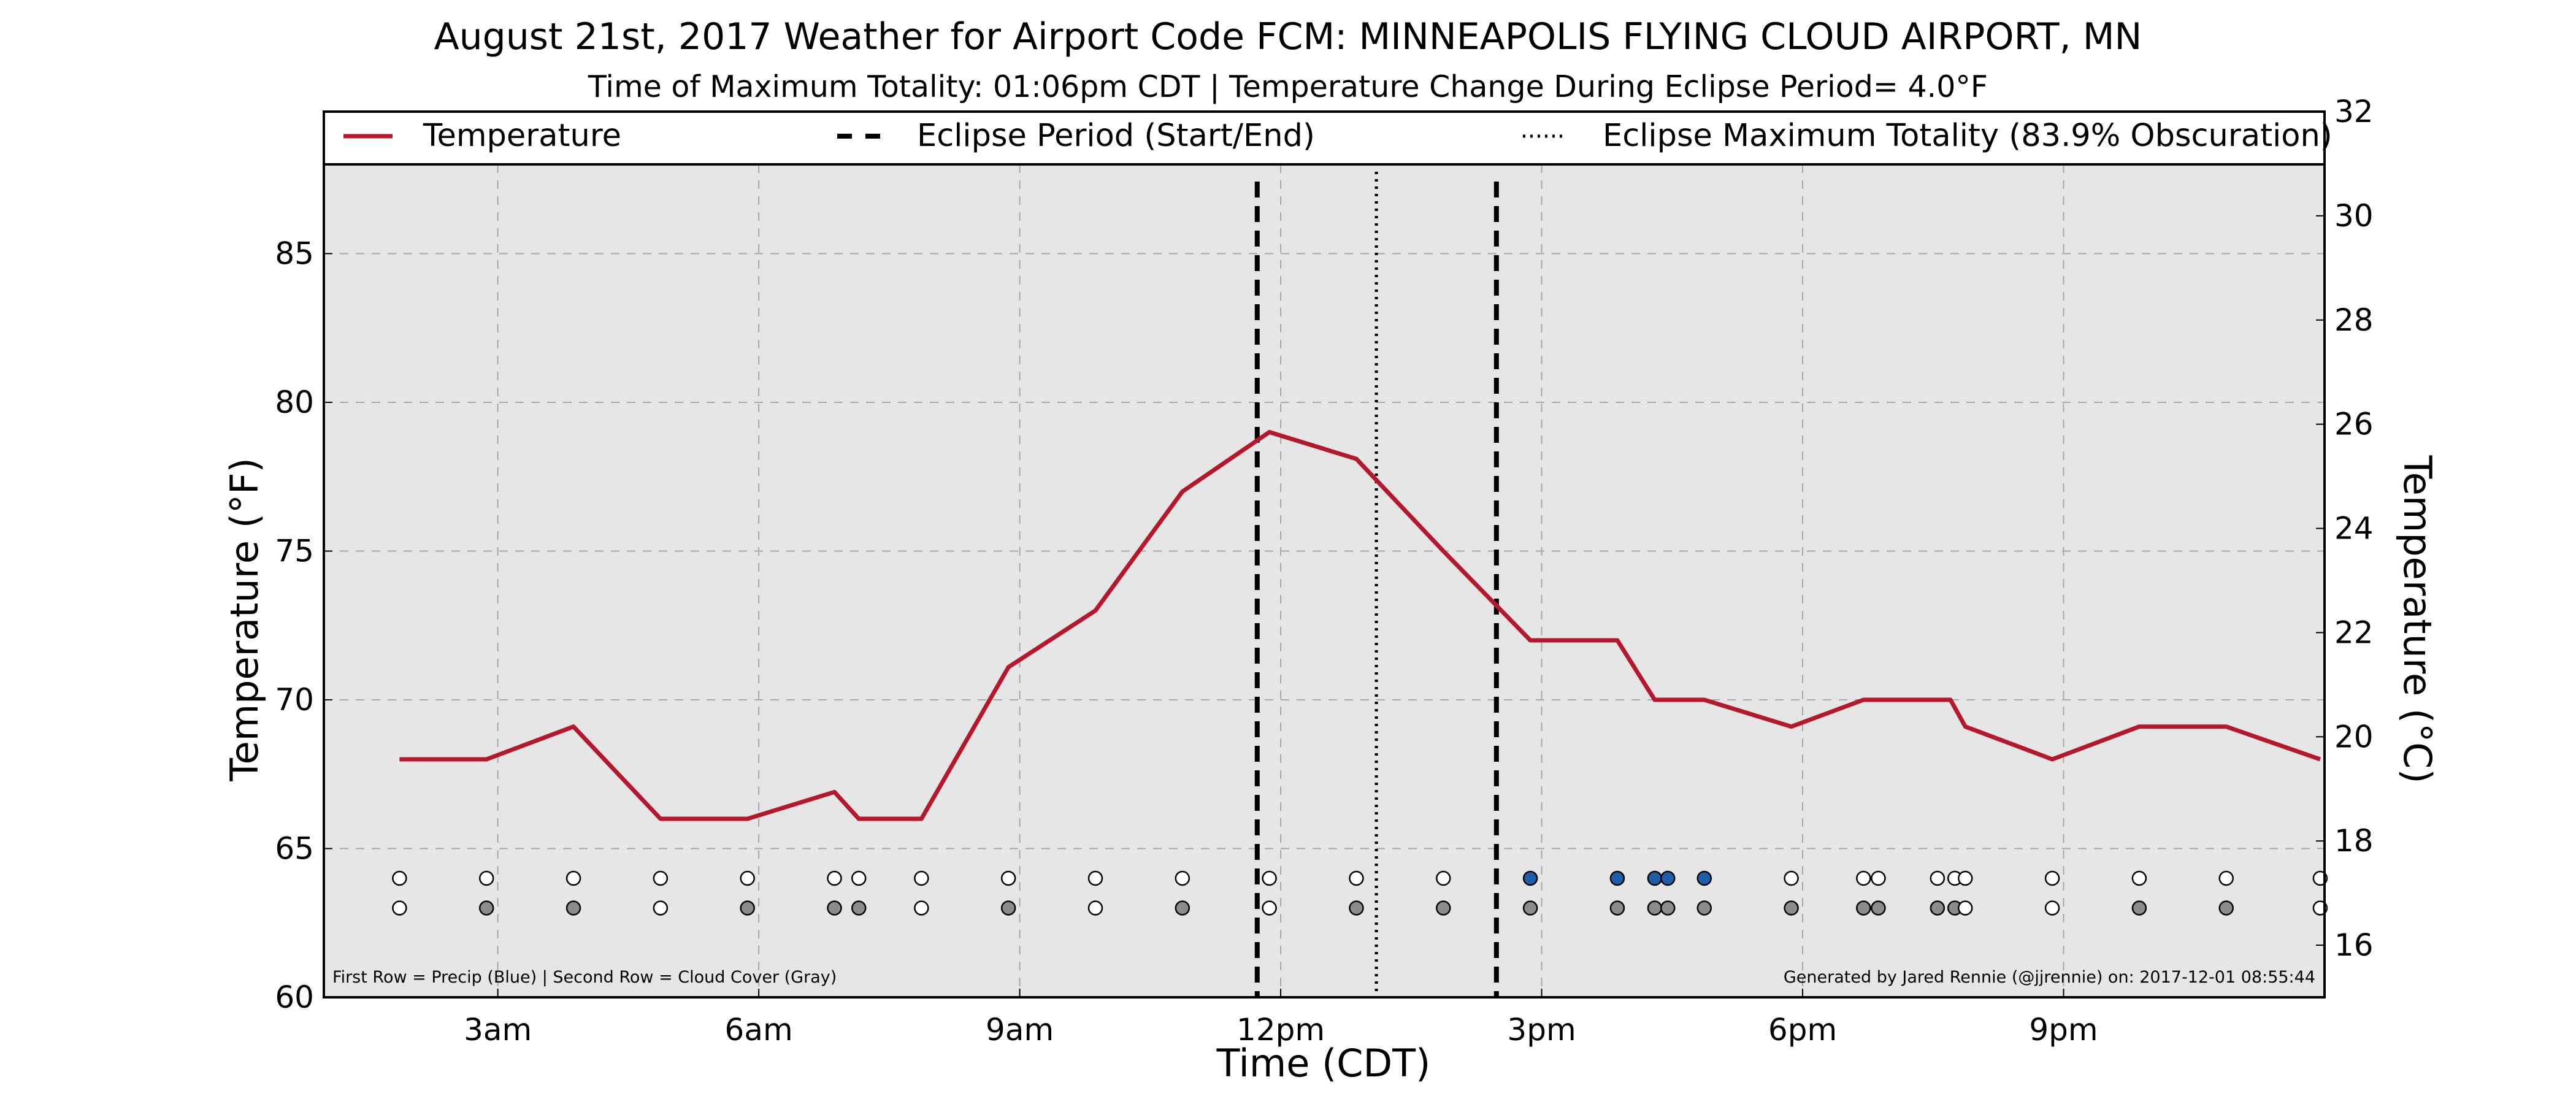  Describe the element at coordinates (294, 849) in the screenshot. I see `y-tick-label: 65` at that location.